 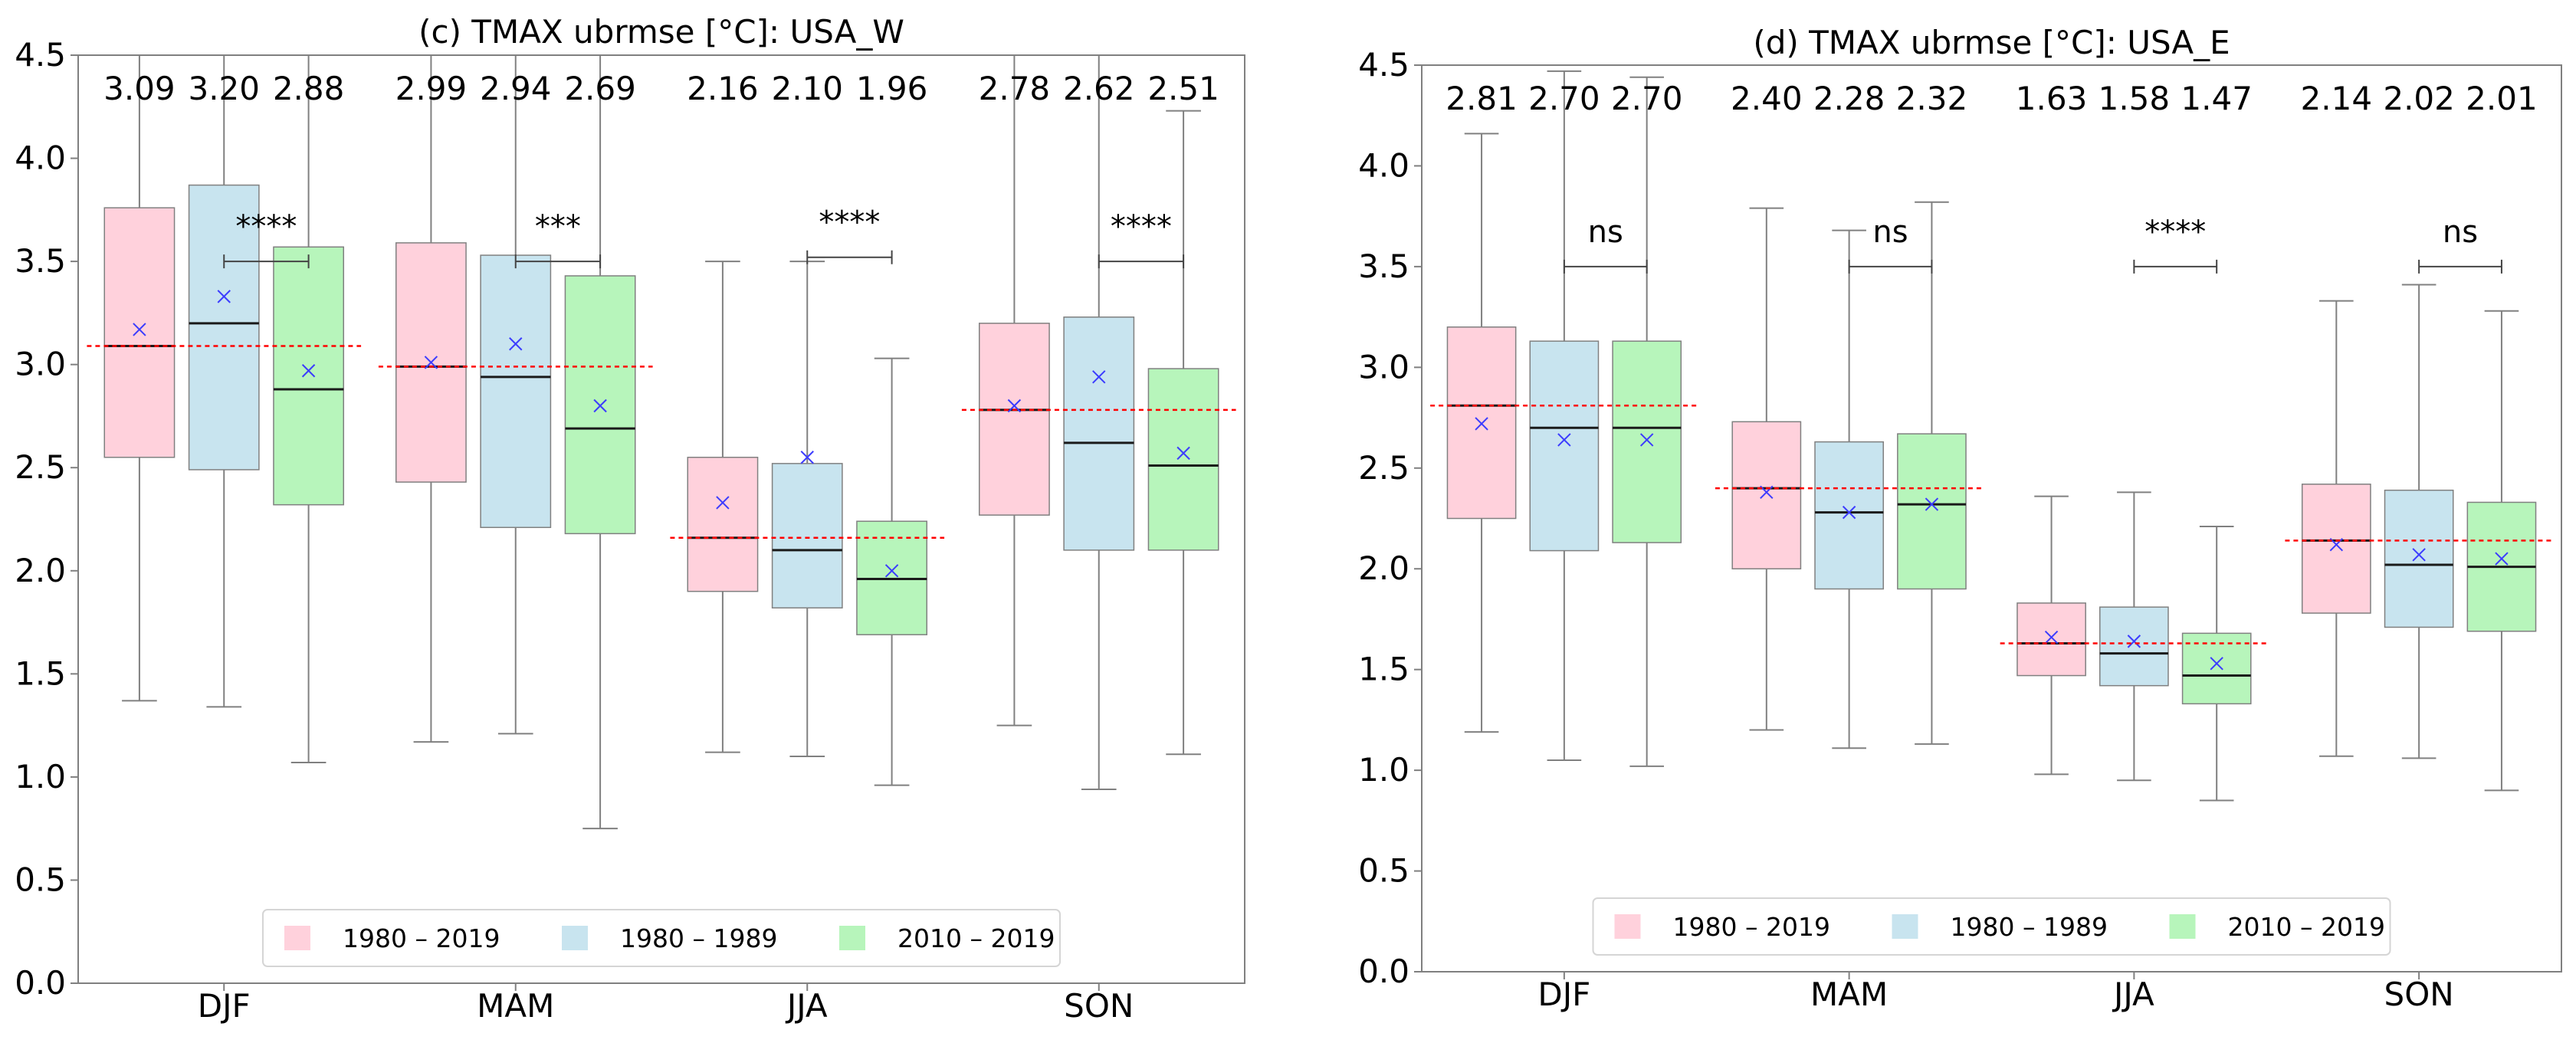 I want to click on sig-label-jja: ****, so click(x=849, y=223).